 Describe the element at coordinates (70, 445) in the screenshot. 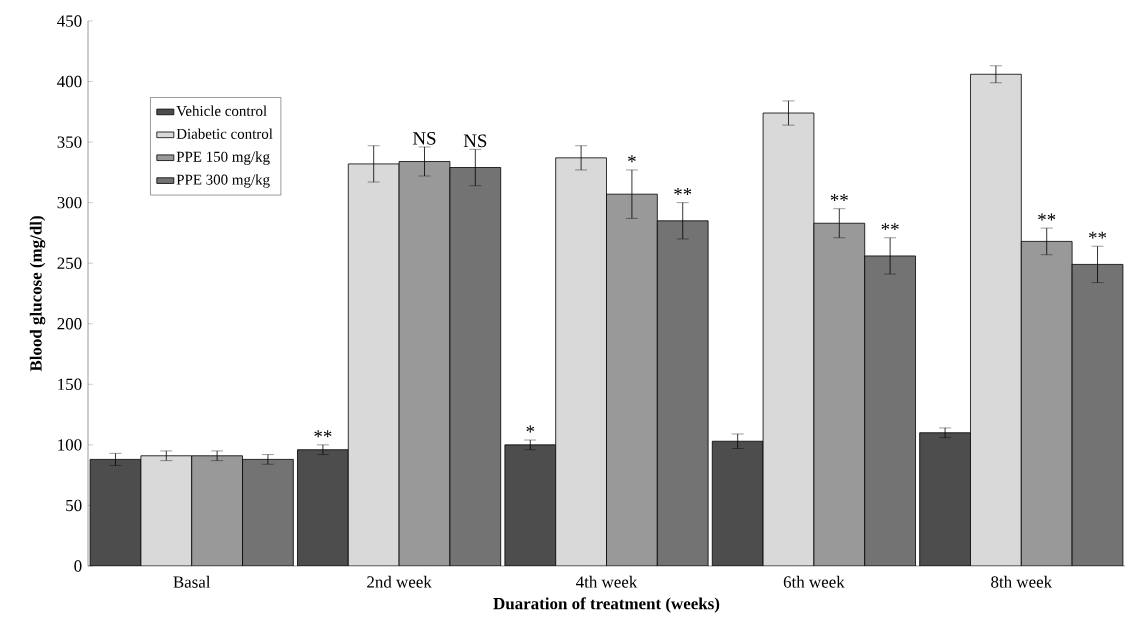

I see `y-tick-label: 100` at that location.